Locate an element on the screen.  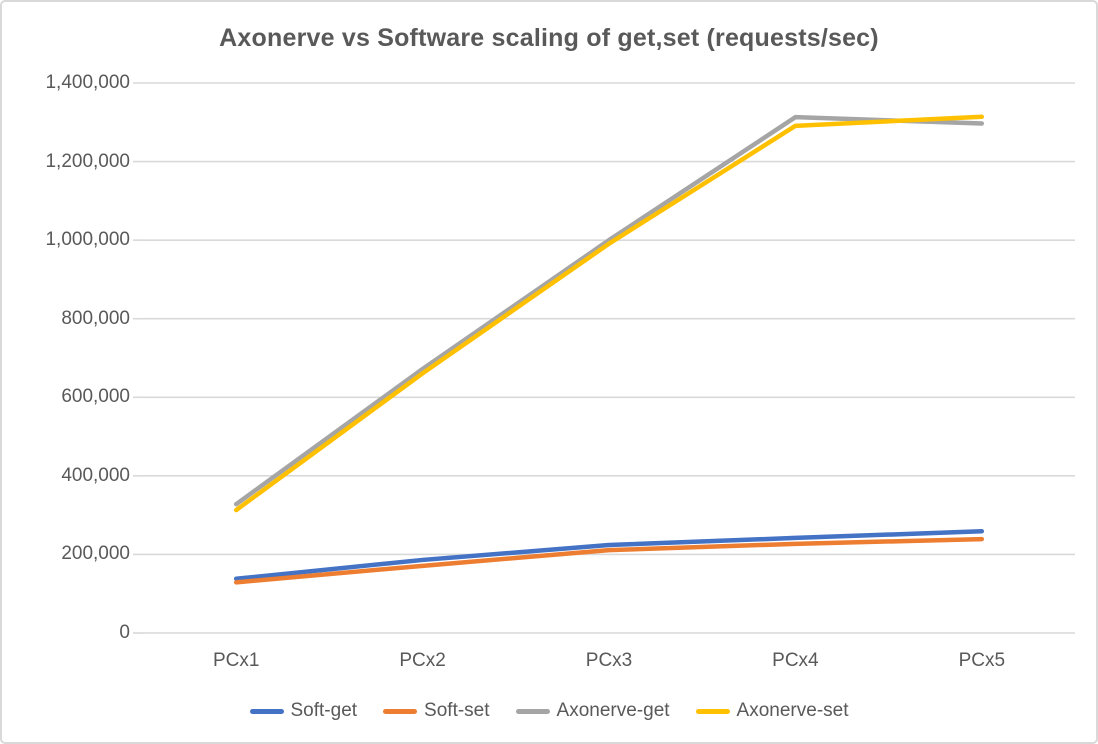
y-tick-label: 0 is located at coordinates (124, 632).